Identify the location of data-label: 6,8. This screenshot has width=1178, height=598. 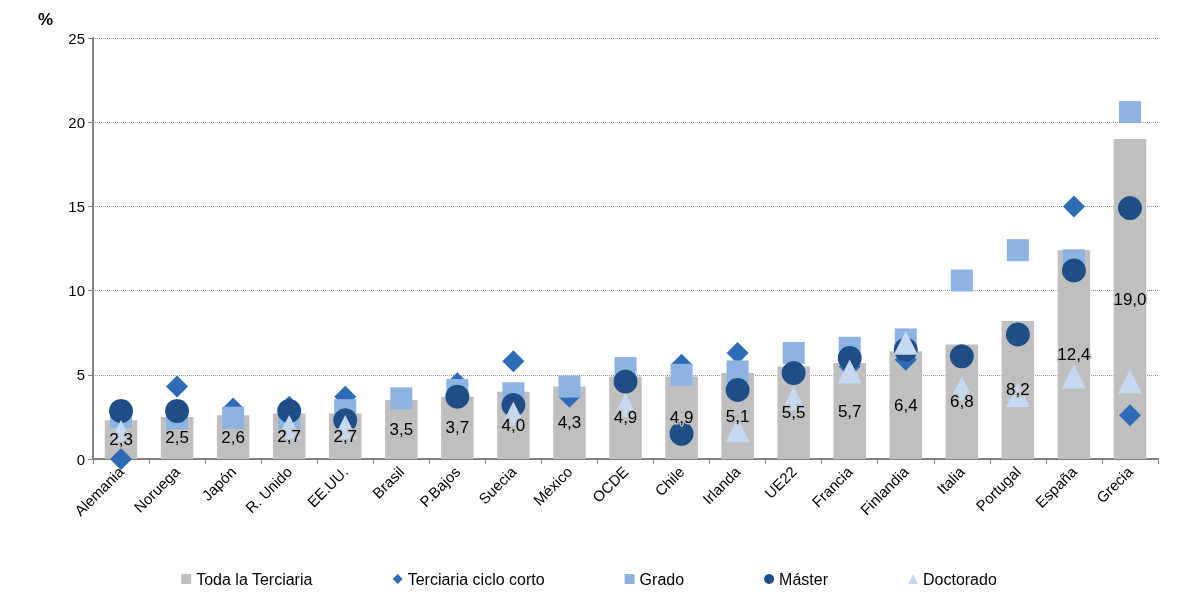
(962, 402).